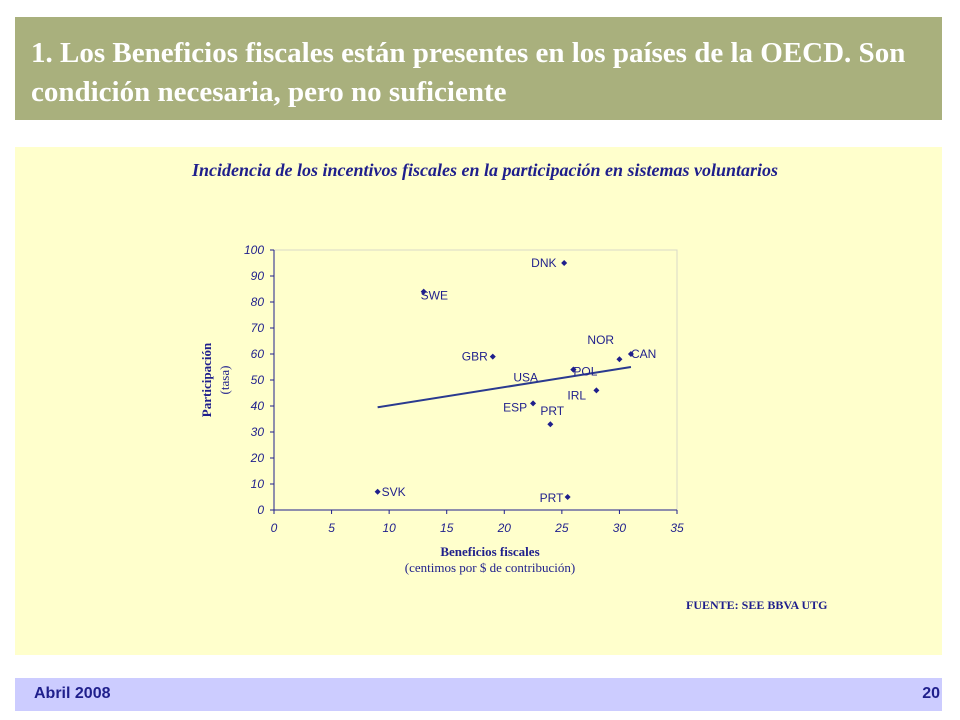 Image resolution: width=960 pixels, height=720 pixels. I want to click on y-tick-label: 40, so click(258, 406).